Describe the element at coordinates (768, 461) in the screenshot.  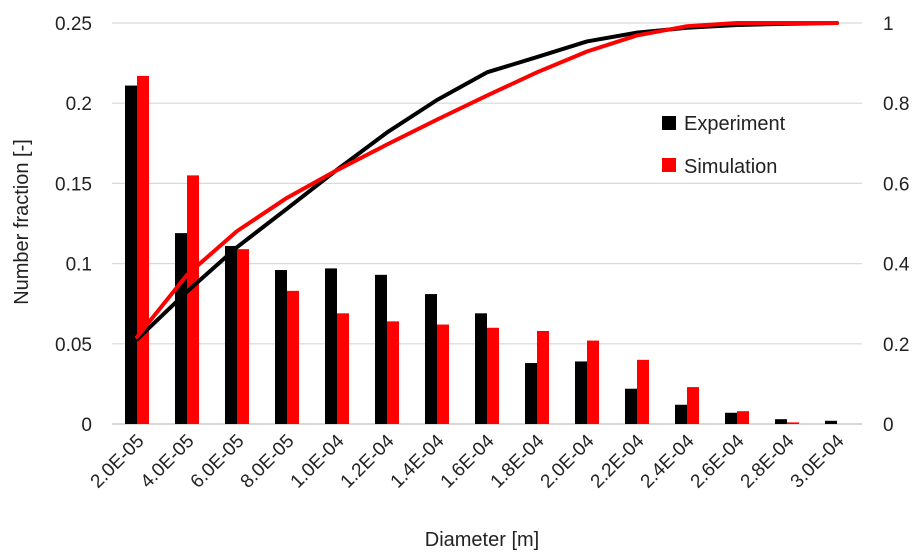
I see `x-tick-label: 2.8E-04` at that location.